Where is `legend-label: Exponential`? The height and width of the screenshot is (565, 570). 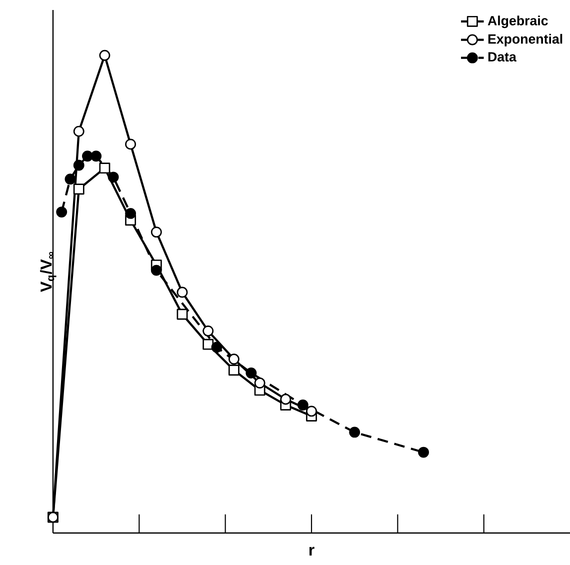
legend-label: Exponential is located at coordinates (525, 40).